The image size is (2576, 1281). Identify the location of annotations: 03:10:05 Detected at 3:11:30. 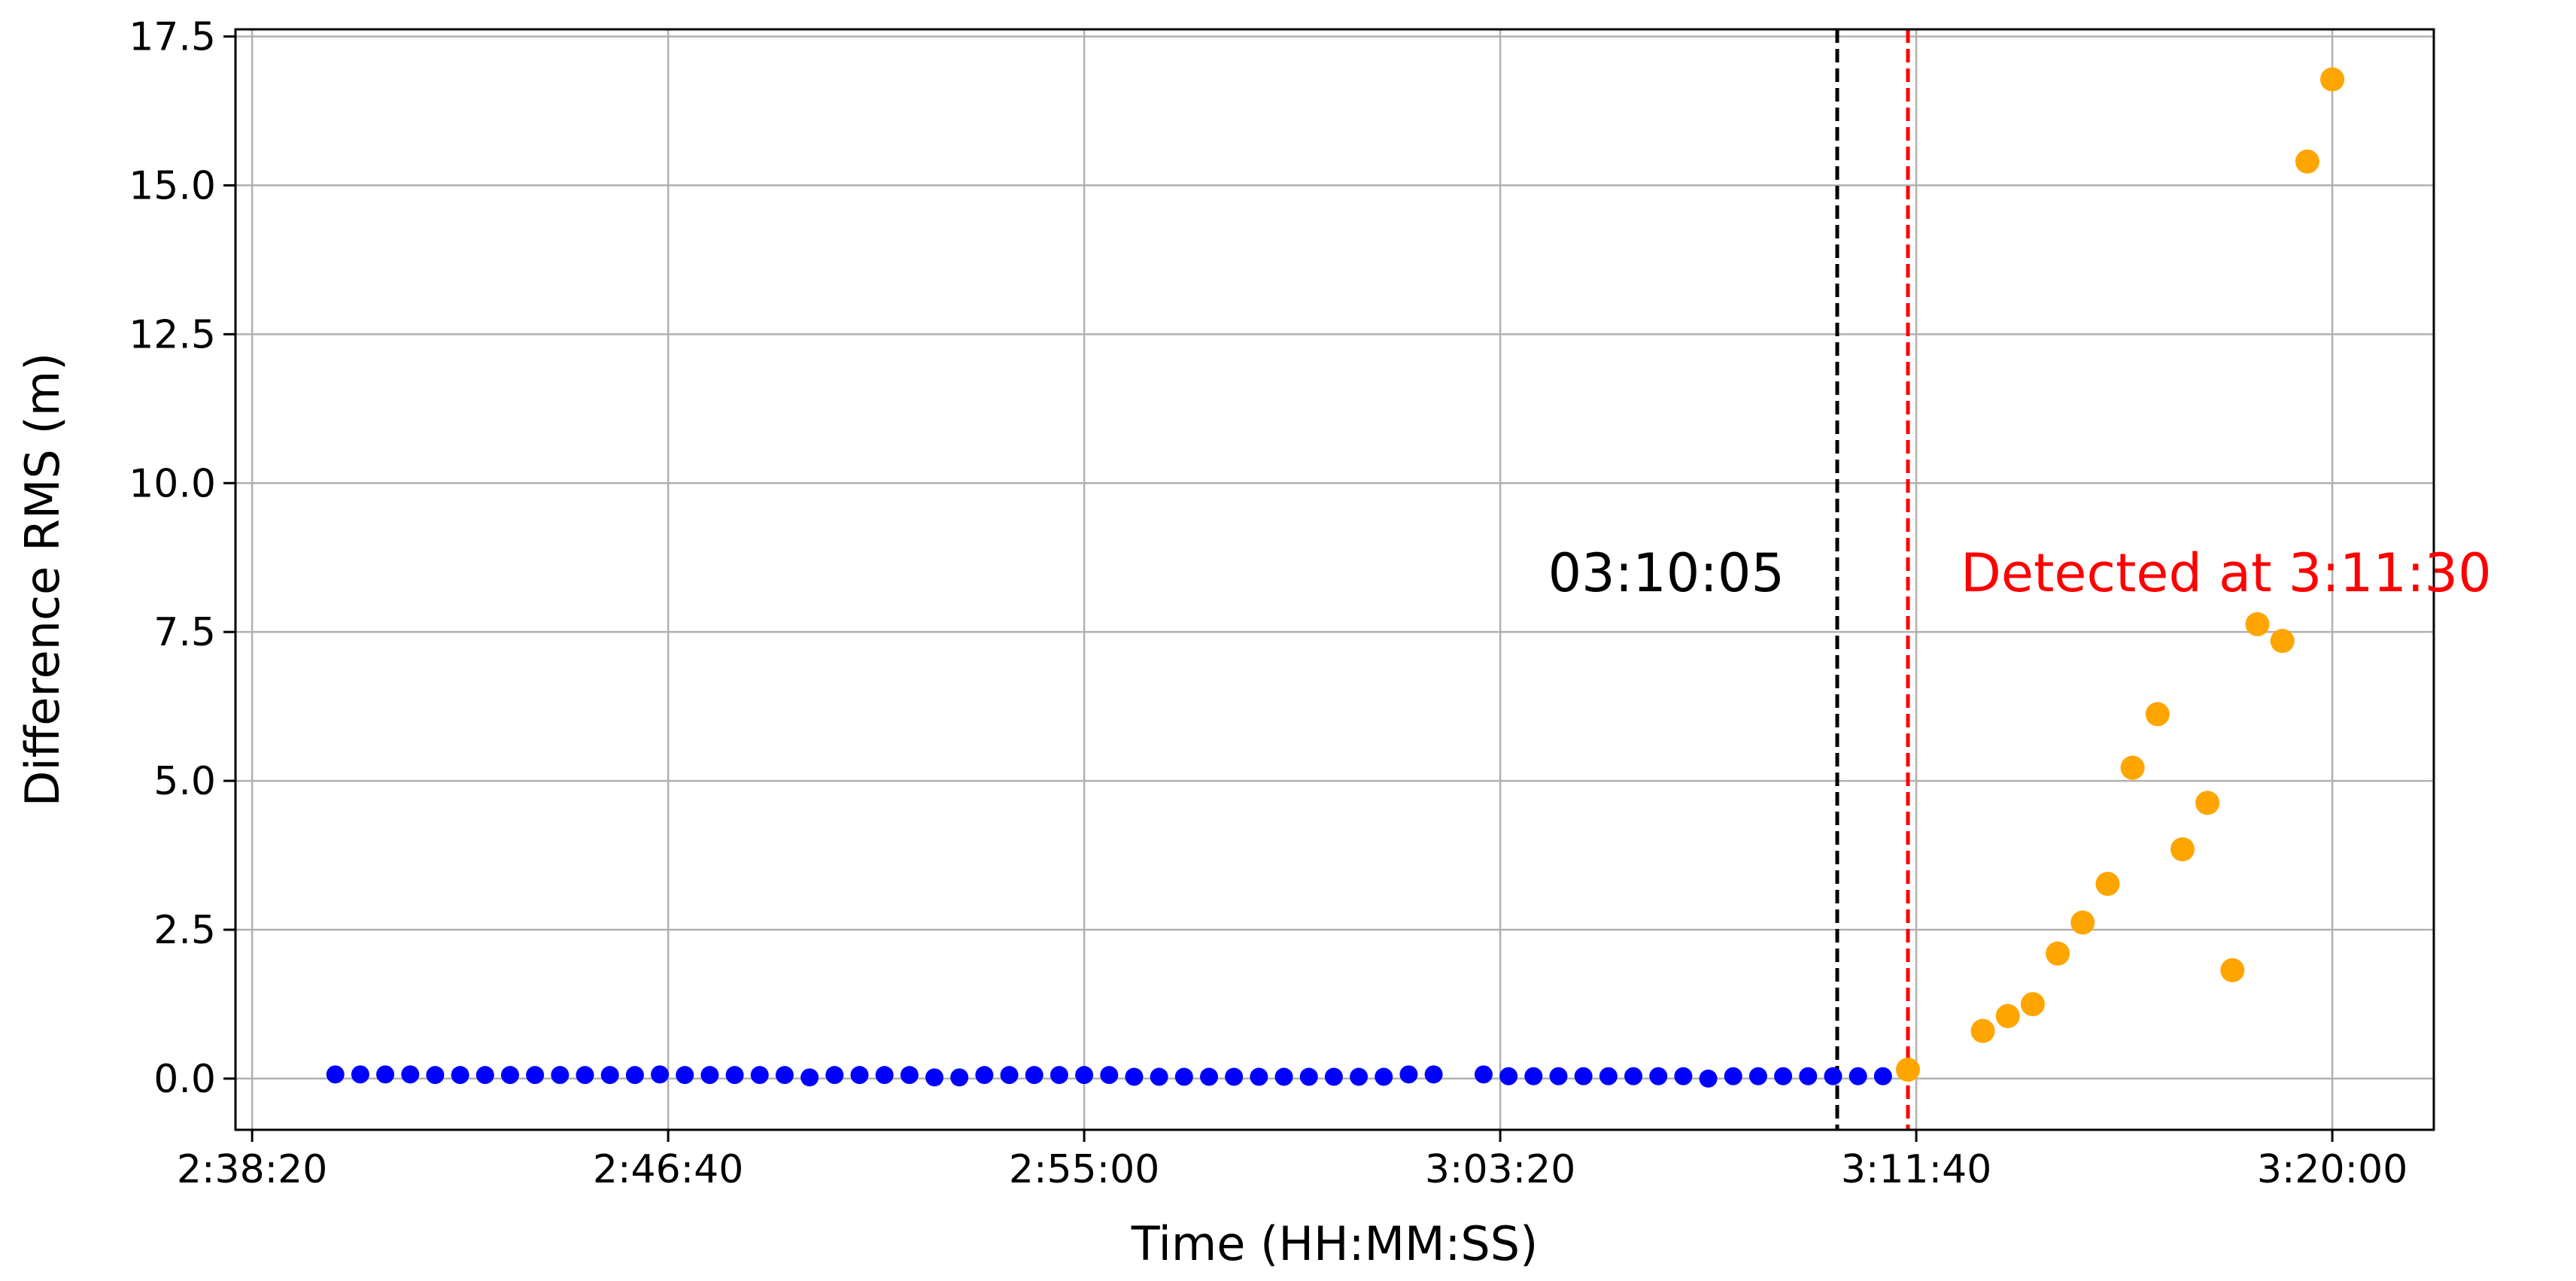
(2020, 573).